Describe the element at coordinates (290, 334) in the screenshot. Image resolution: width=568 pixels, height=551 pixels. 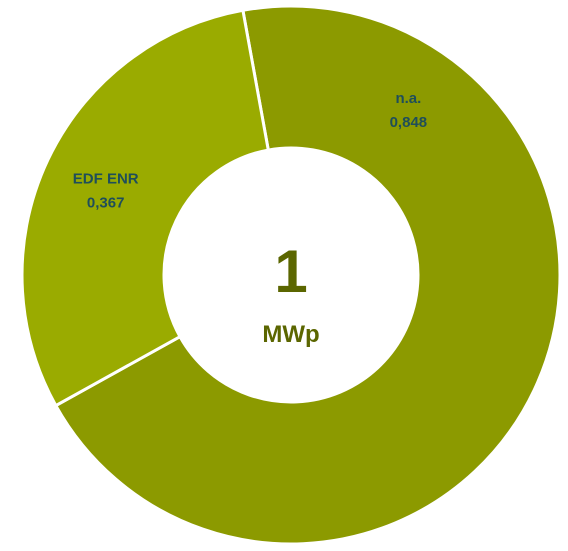
I see `center-unit-label: MWp` at that location.